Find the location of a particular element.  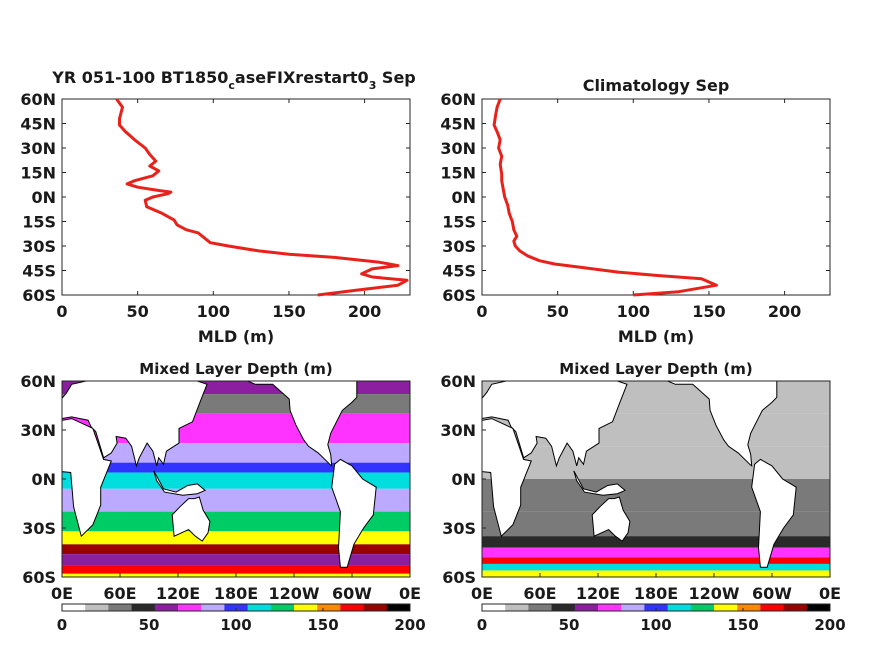

y-tick-label: 15N is located at coordinates (38, 173).